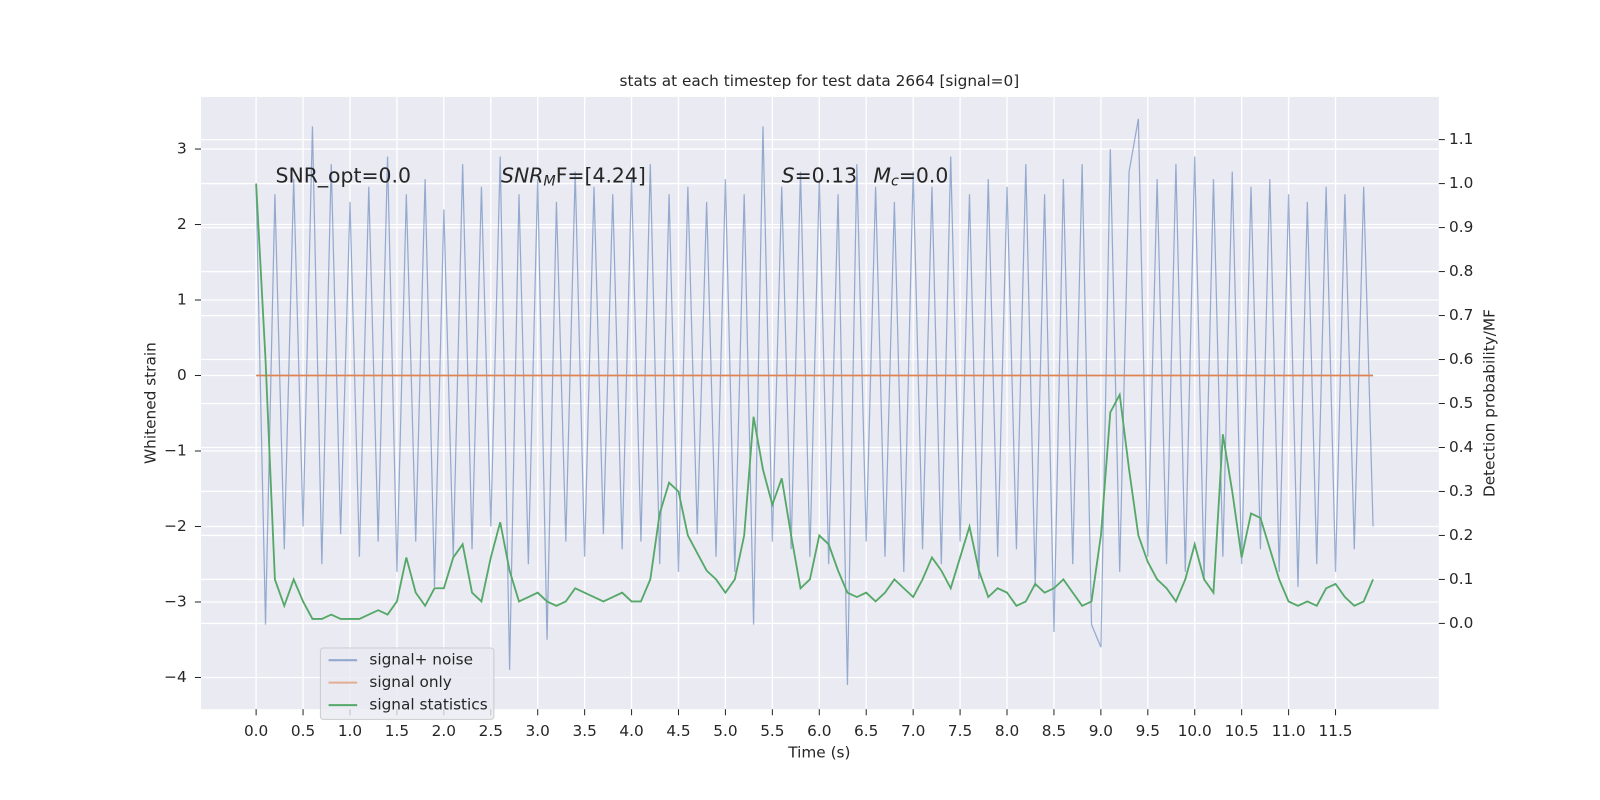  What do you see at coordinates (522, 176) in the screenshot?
I see `annotation-part: SNR` at bounding box center [522, 176].